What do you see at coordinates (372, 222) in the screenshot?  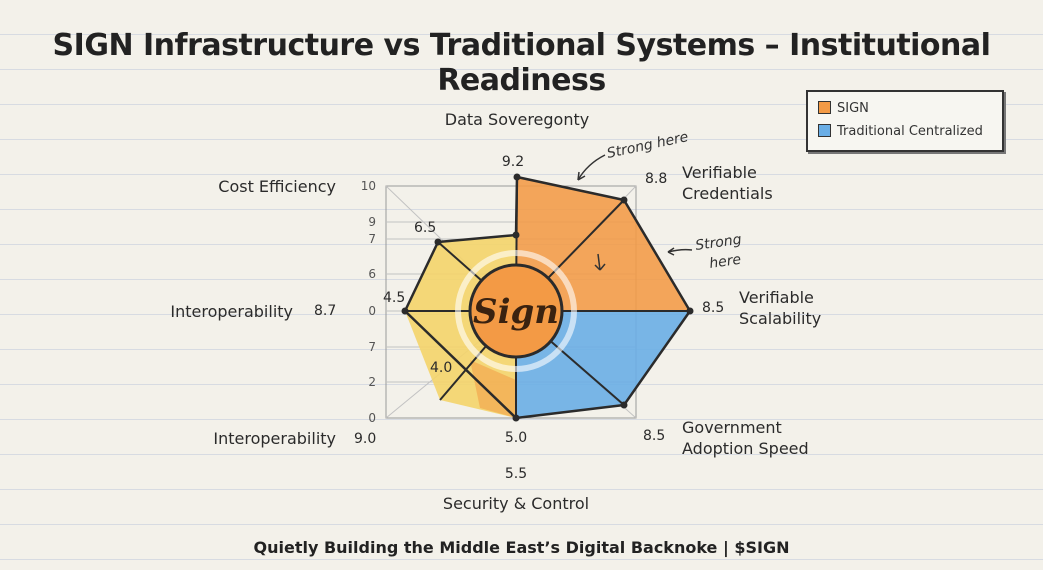 I see `scale-tick-label: 9` at bounding box center [372, 222].